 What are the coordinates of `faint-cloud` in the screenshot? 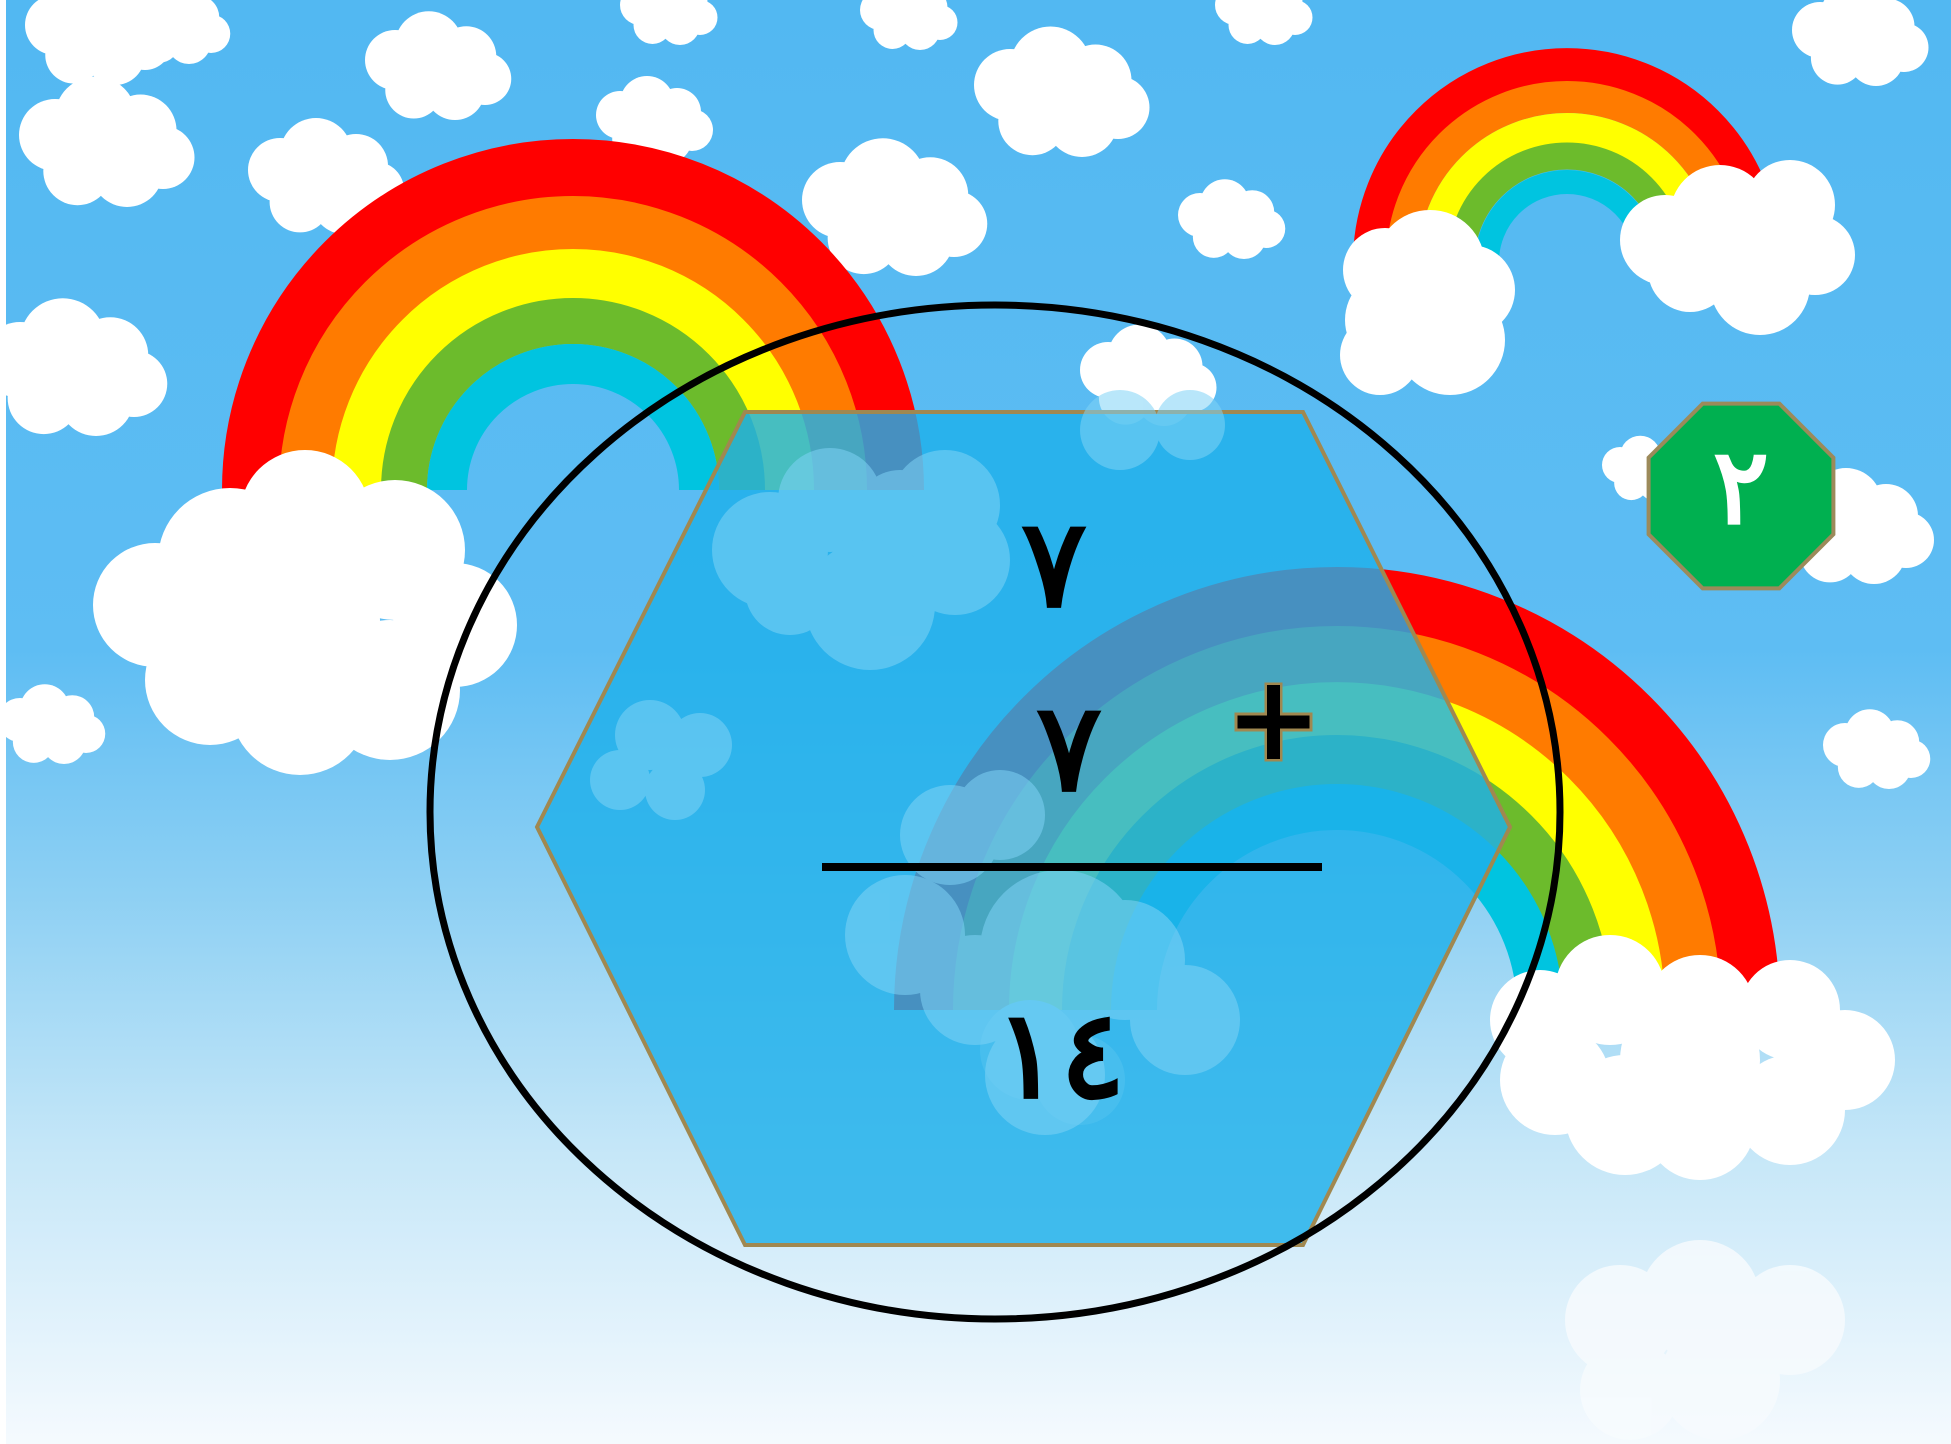 It's located at (1705, 1340).